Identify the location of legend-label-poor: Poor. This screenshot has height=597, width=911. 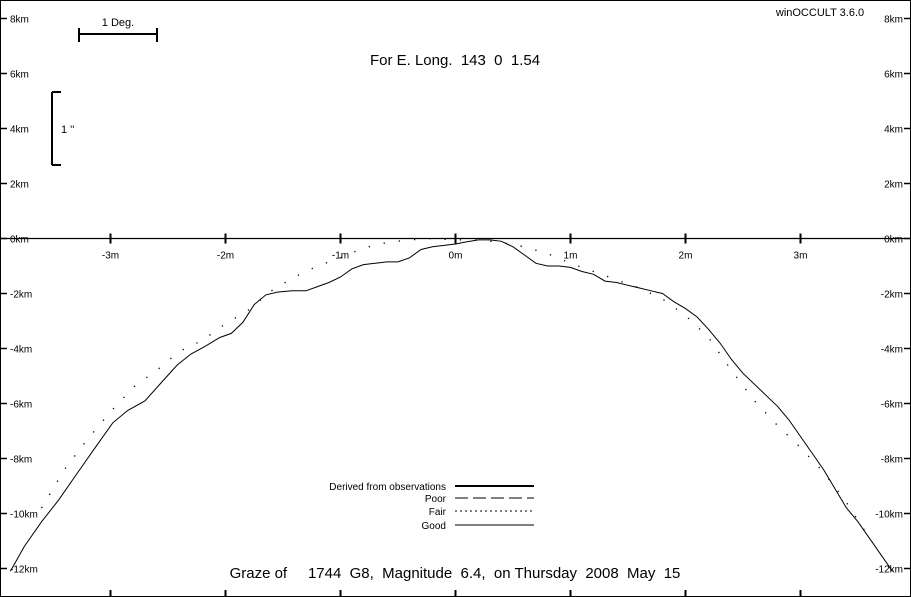
(436, 499).